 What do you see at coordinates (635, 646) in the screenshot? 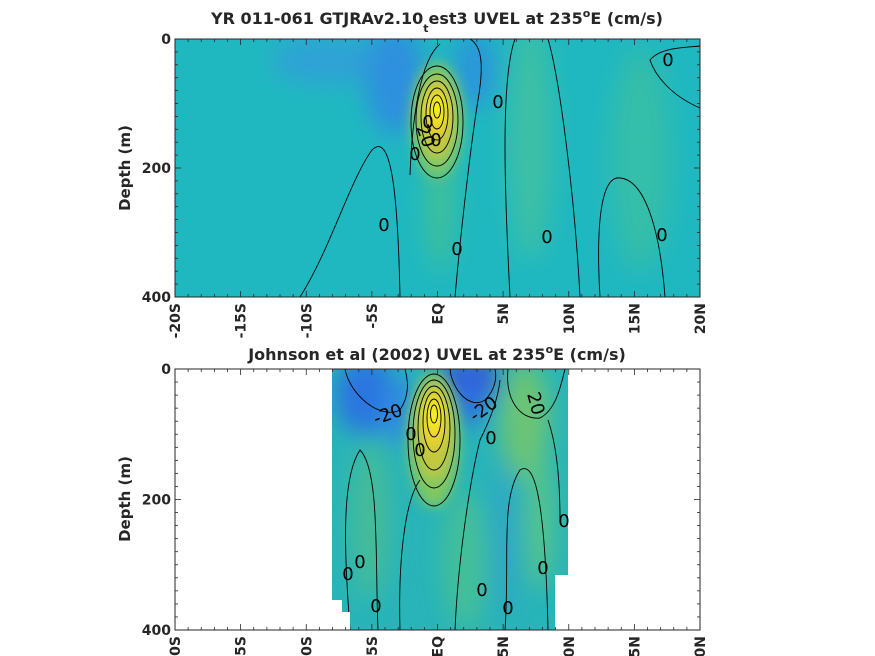
I see `bottom-x-tick-label: 15N` at bounding box center [635, 646].